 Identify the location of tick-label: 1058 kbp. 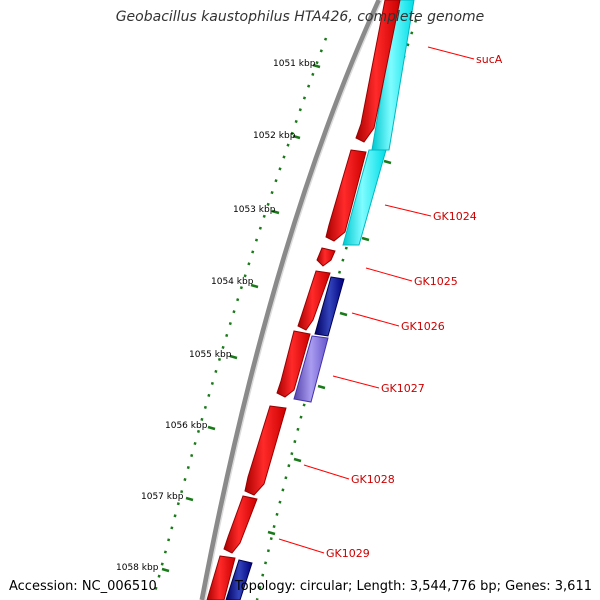
(137, 568).